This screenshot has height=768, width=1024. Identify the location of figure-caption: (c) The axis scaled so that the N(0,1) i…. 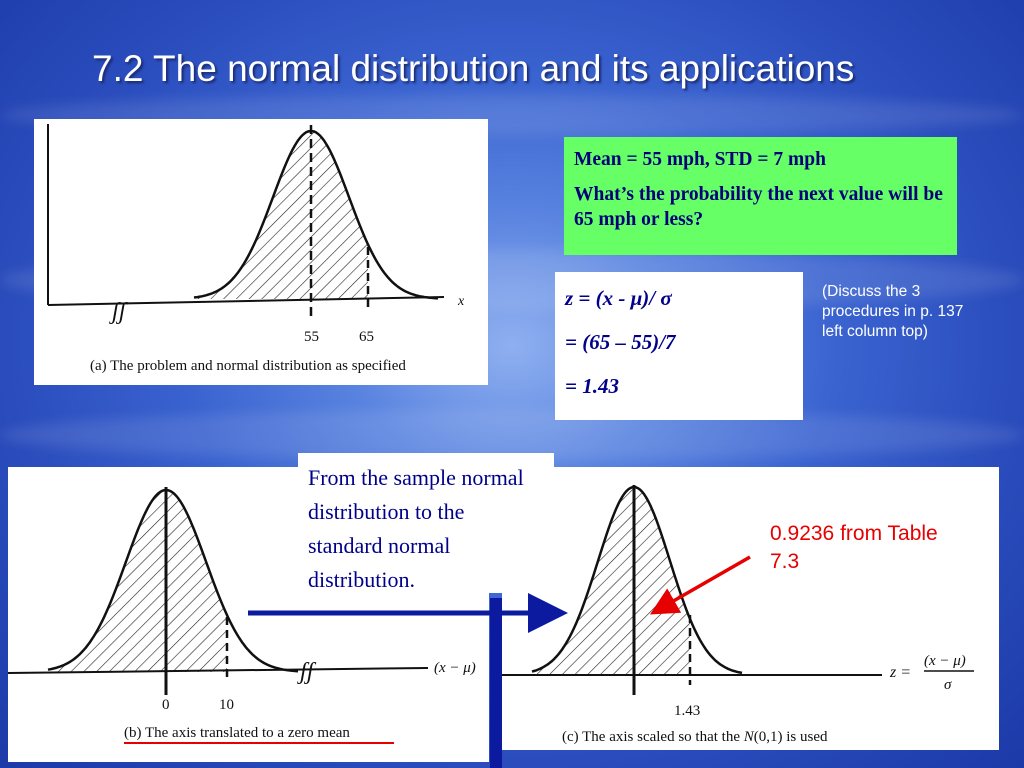
(695, 737).